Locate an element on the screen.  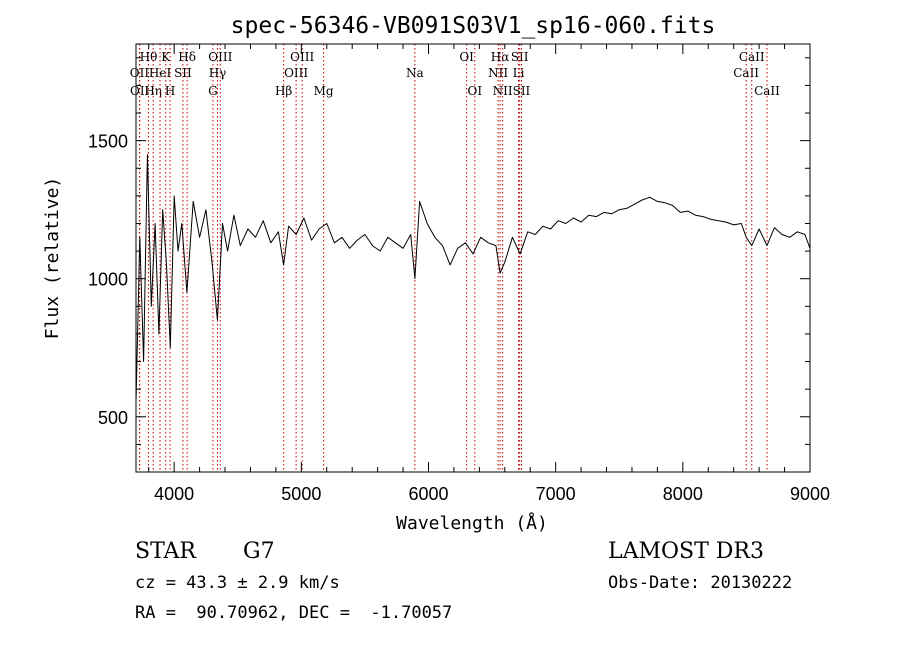
line-label-17: OI is located at coordinates (466, 57).